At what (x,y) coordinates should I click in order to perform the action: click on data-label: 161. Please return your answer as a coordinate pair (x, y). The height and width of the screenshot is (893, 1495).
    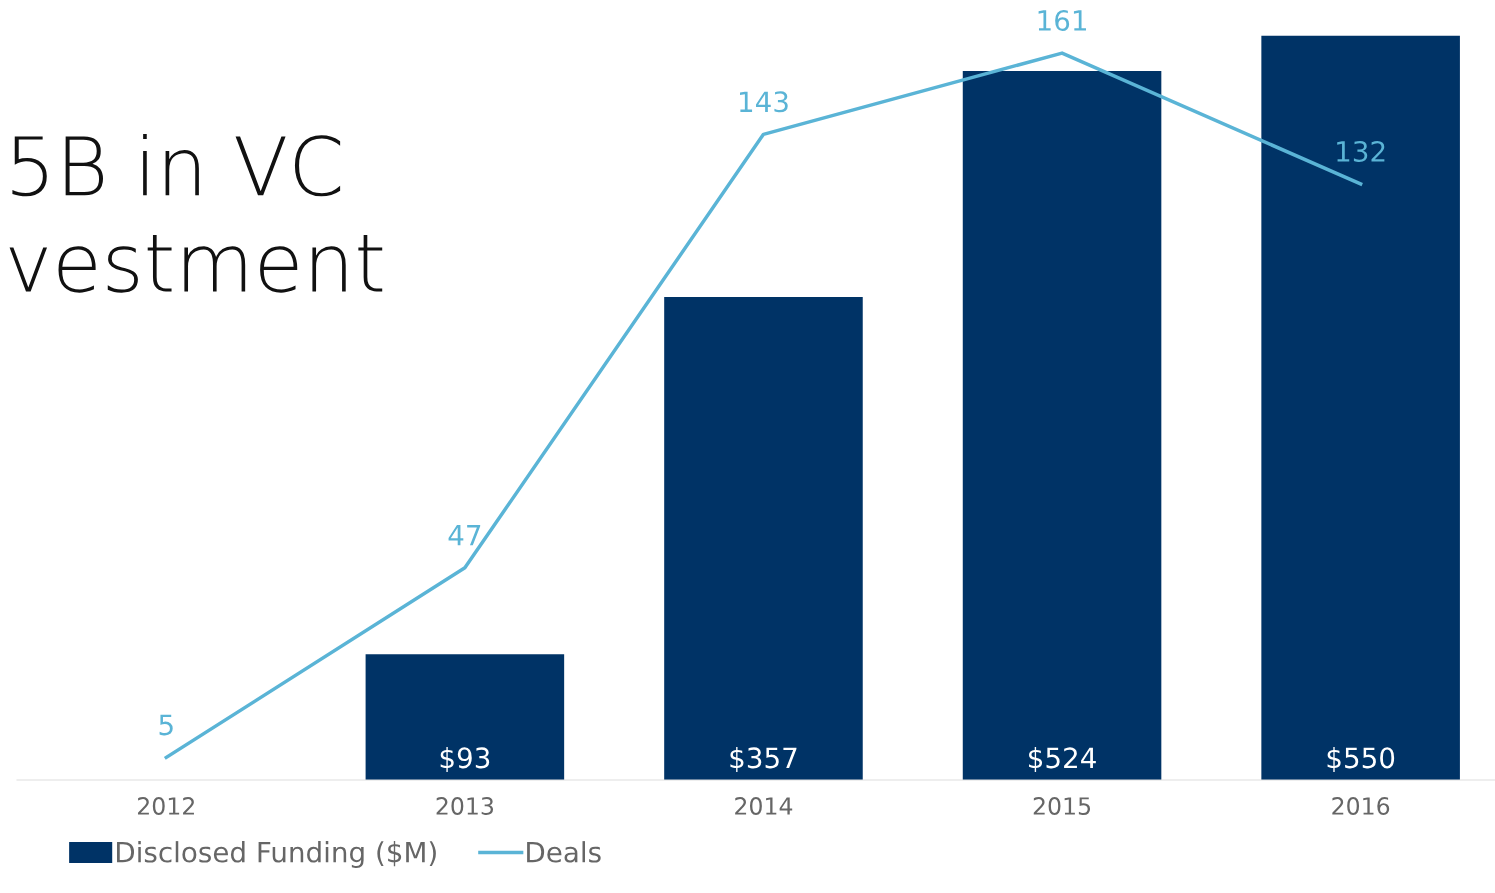
    Looking at the image, I should click on (1062, 21).